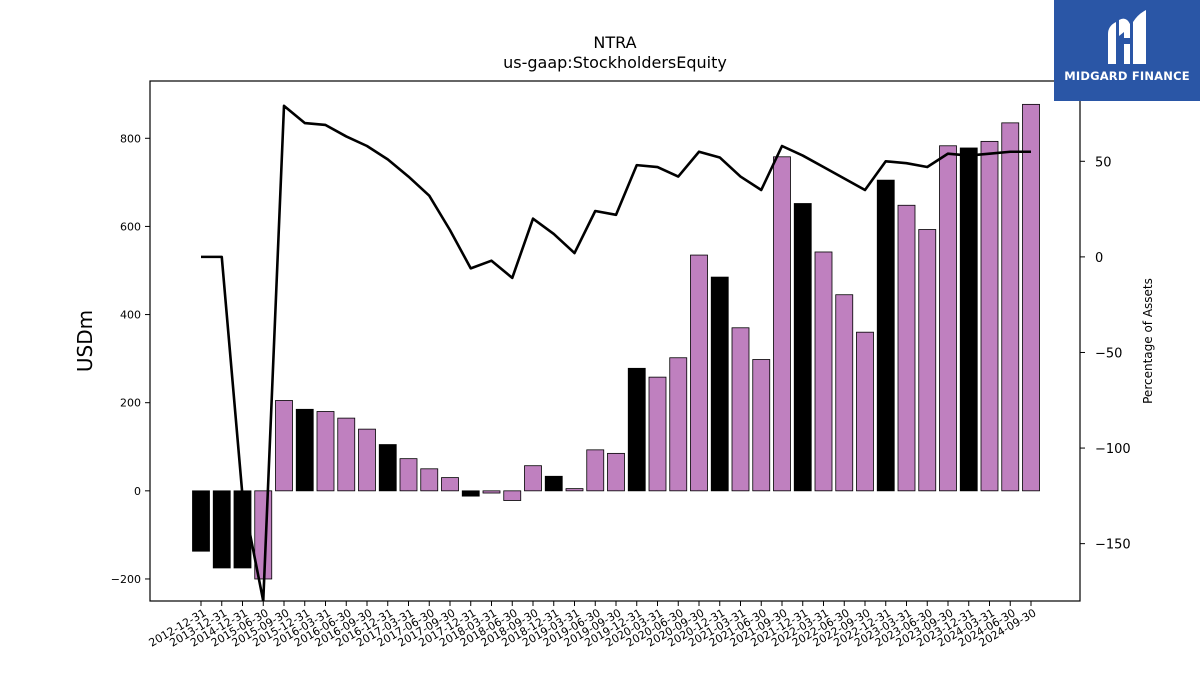  I want to click on y-tick-label: 800, so click(130, 138).